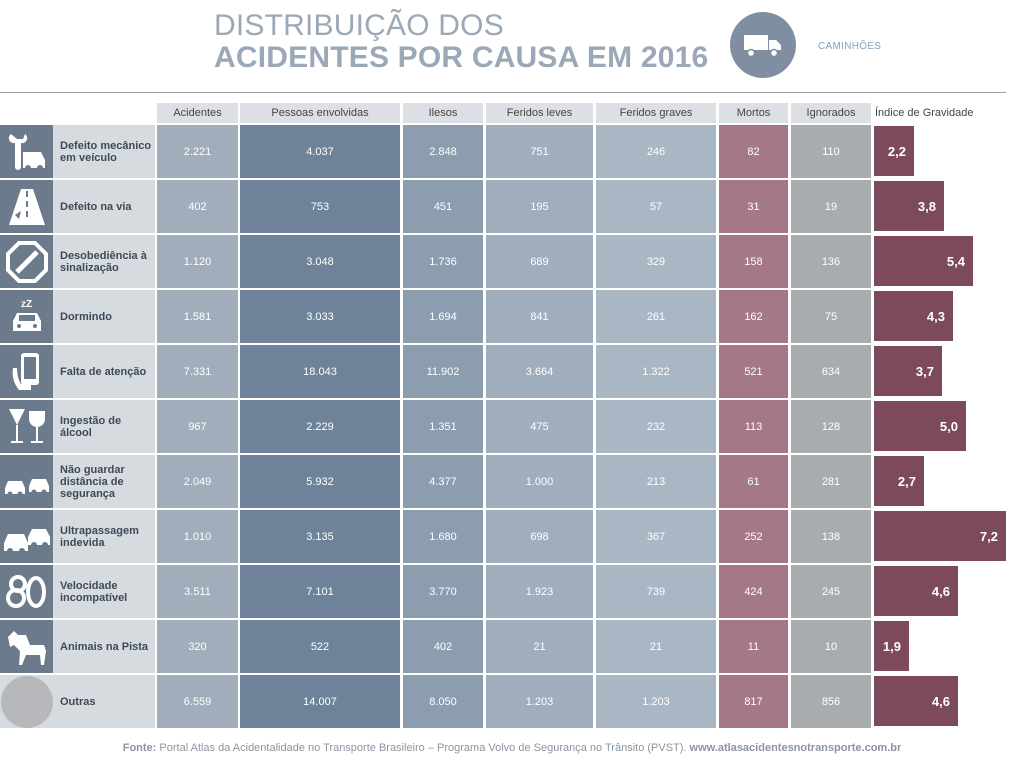 This screenshot has width=1024, height=762. Describe the element at coordinates (539, 481) in the screenshot. I see `table-cell: 1.000` at that location.